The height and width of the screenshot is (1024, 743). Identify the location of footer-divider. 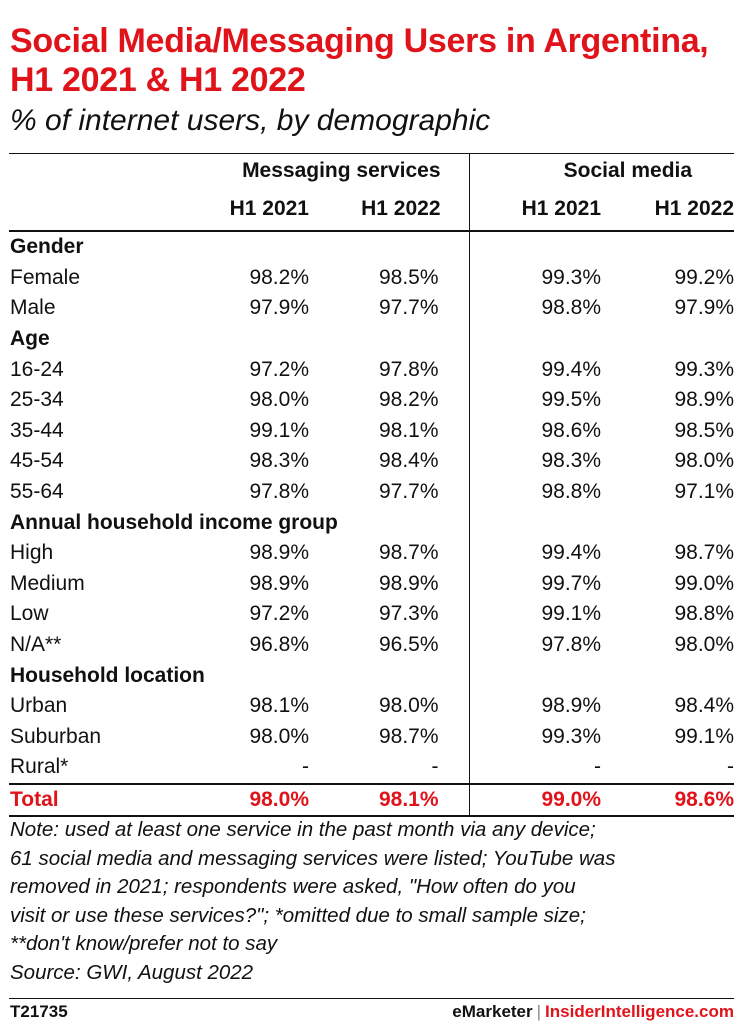
(371, 998).